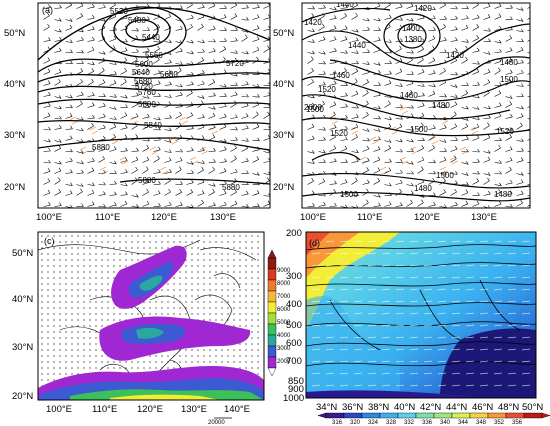  Describe the element at coordinates (315, 109) in the screenshot. I see `contour-label: 1500` at that location.